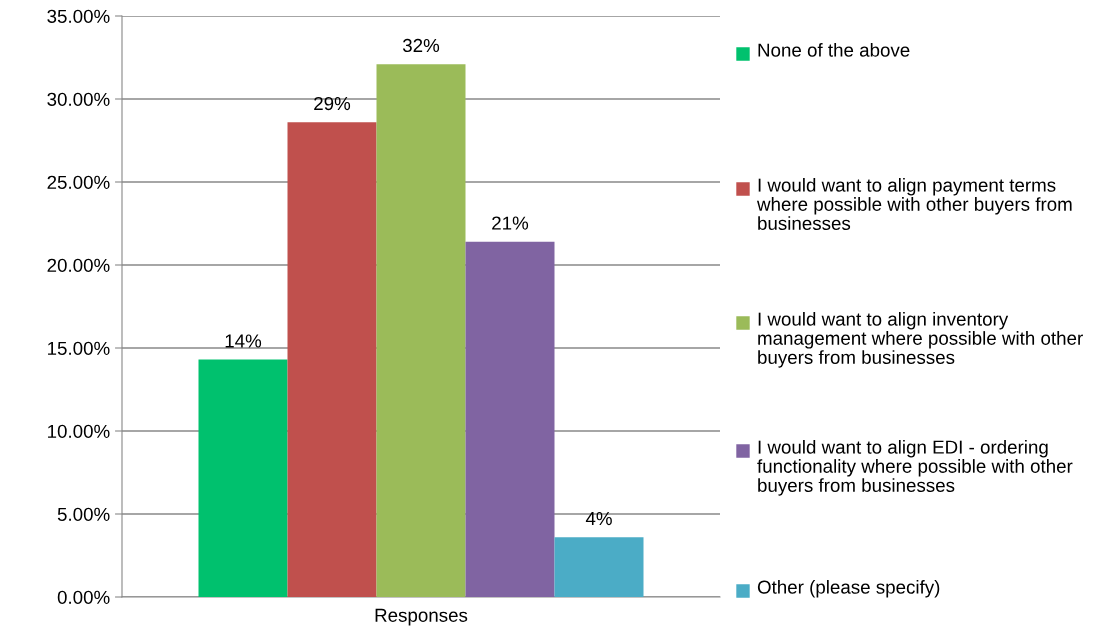  I want to click on y-tick-label: 15.00%, so click(79, 348).